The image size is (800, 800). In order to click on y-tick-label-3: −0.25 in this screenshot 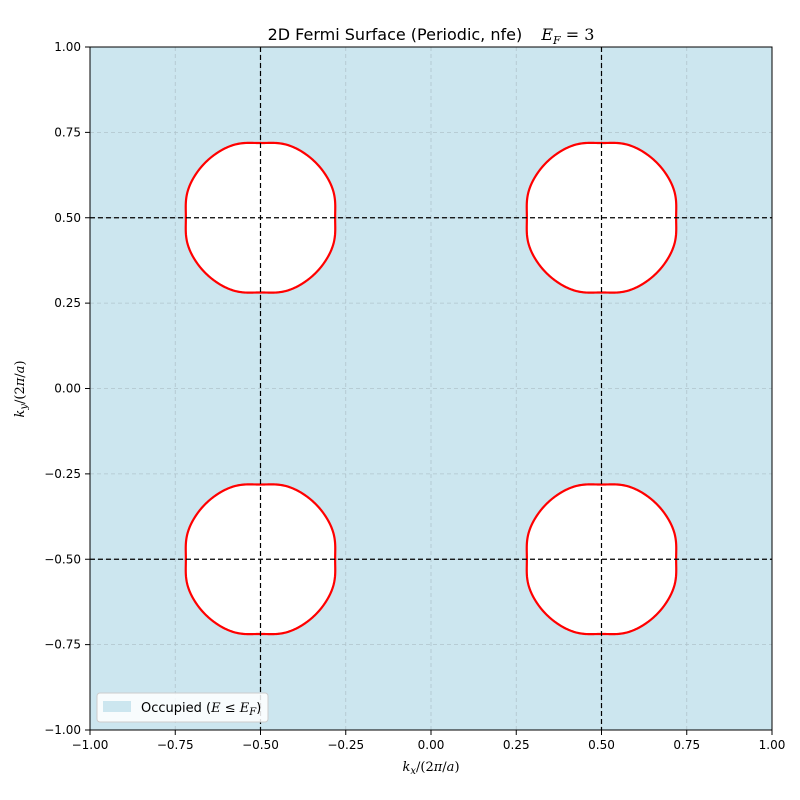, I will do `click(62, 474)`.